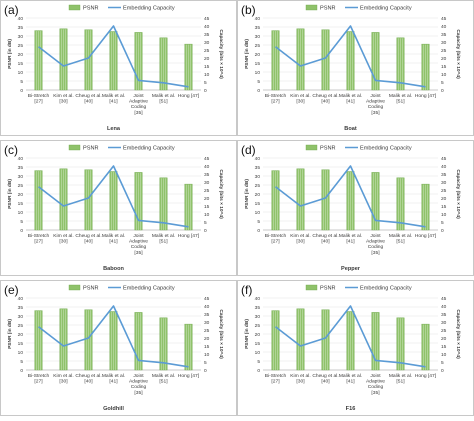  Describe the element at coordinates (246, 290) in the screenshot. I see `panel-label: (f)` at that location.